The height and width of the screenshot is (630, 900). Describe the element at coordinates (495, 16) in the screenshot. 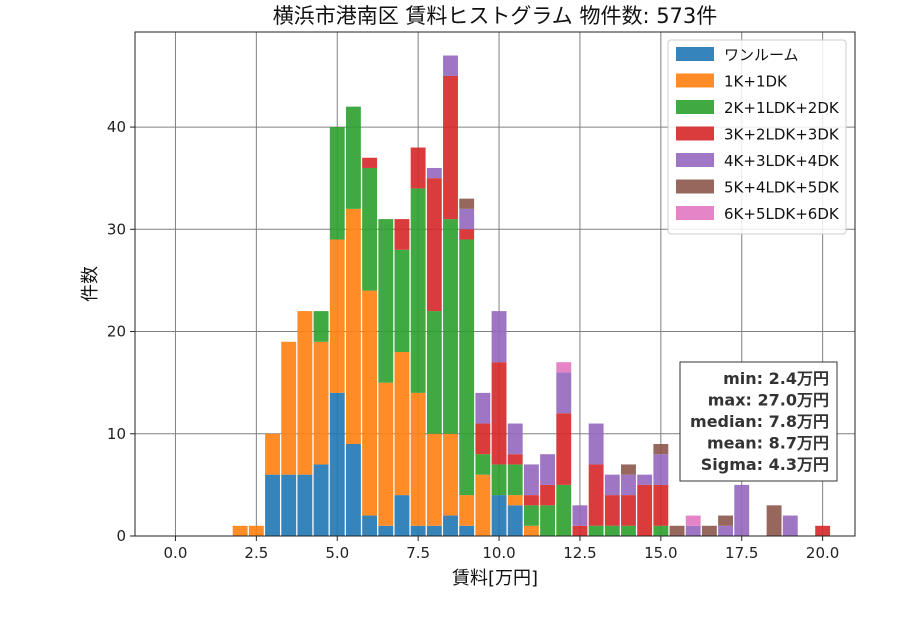

I see `chart-title: 横浜市港南区 賃料ヒストグラム 物件数: 573件` at that location.